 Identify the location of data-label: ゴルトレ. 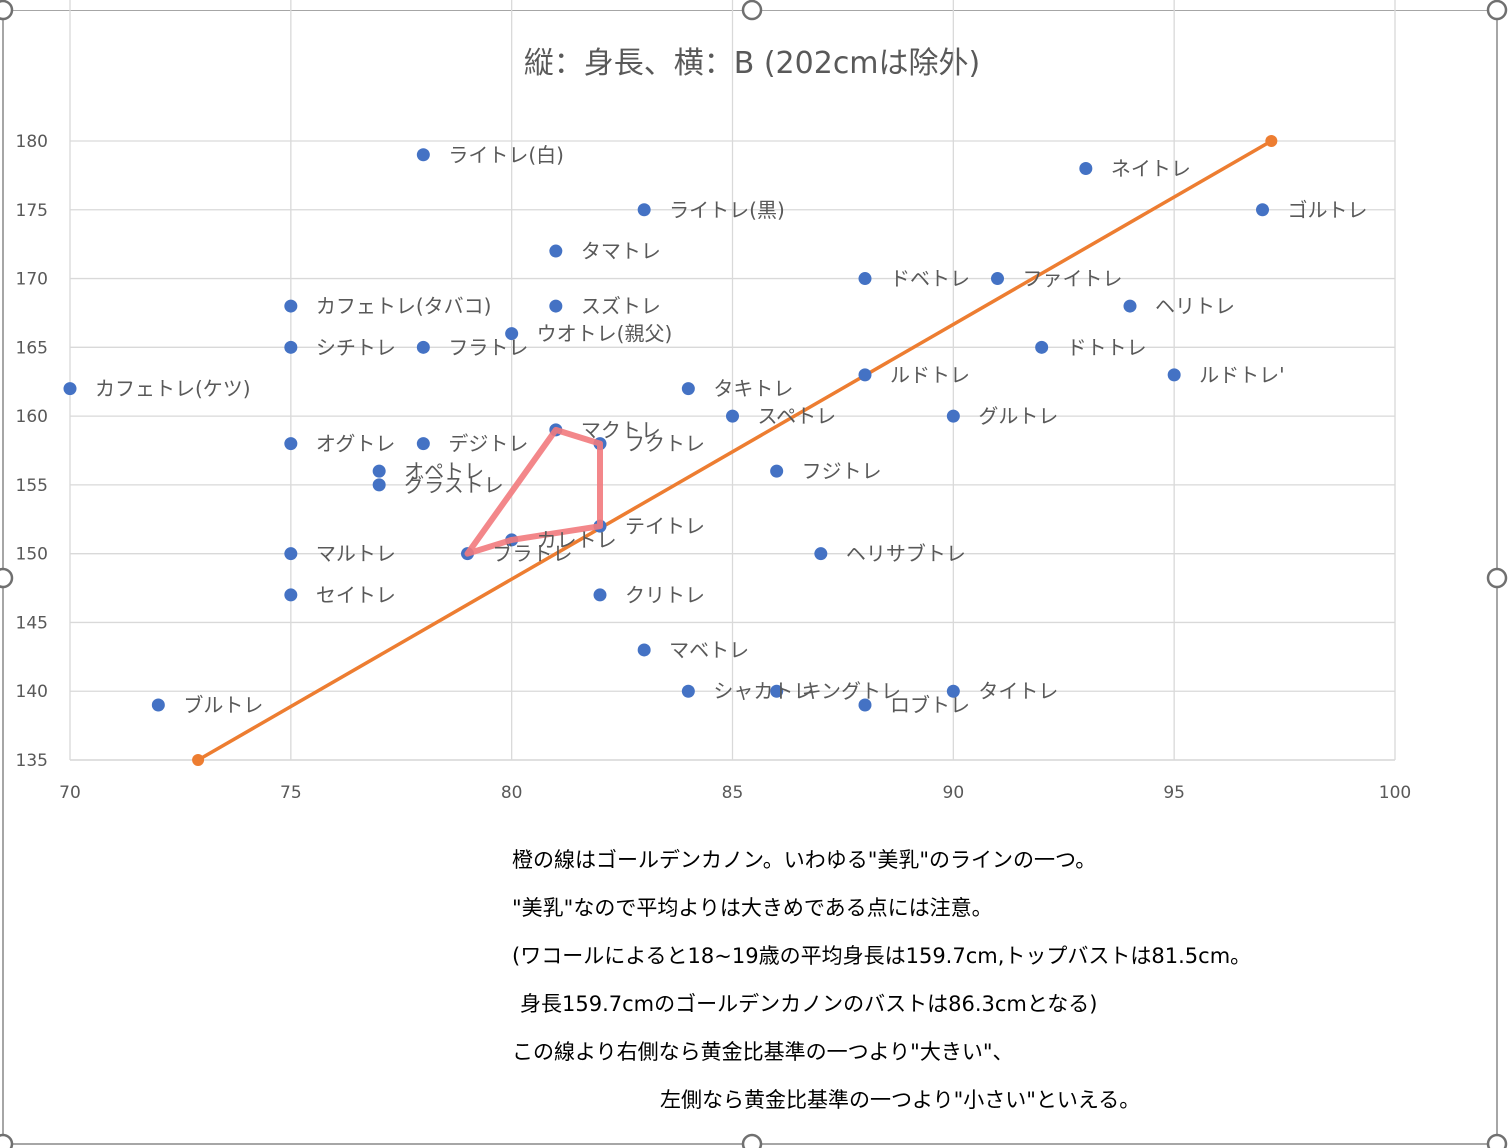
(1328, 210).